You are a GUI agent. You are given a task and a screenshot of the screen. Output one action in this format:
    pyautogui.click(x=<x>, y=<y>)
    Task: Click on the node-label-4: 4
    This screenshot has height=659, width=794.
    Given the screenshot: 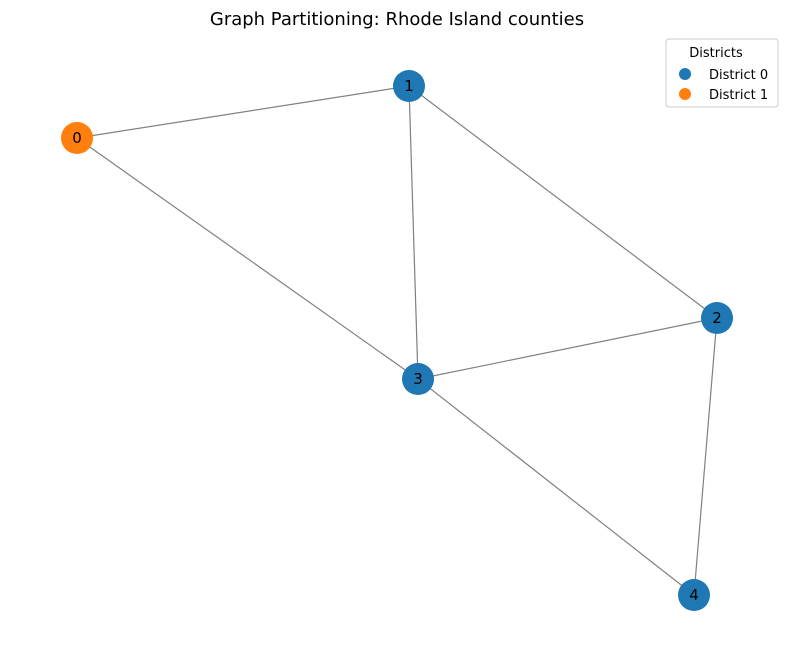 What is the action you would take?
    pyautogui.click(x=694, y=595)
    